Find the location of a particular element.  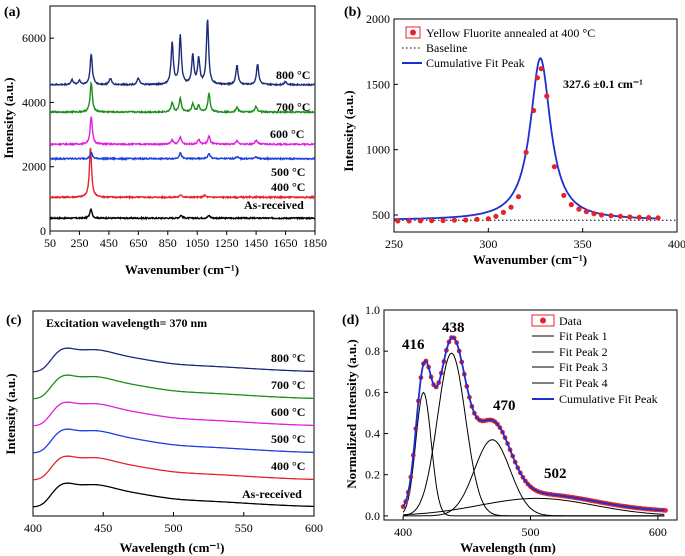

panel-b-x-tick-label: 300 is located at coordinates (488, 244).